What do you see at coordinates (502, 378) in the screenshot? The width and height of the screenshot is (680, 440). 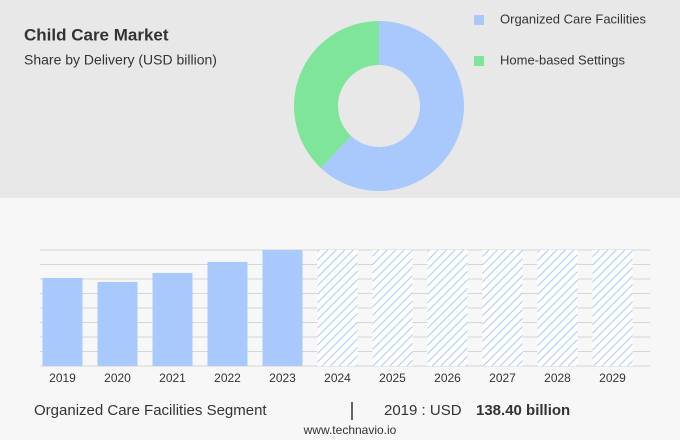 I see `x-tick-label: 2027` at bounding box center [502, 378].